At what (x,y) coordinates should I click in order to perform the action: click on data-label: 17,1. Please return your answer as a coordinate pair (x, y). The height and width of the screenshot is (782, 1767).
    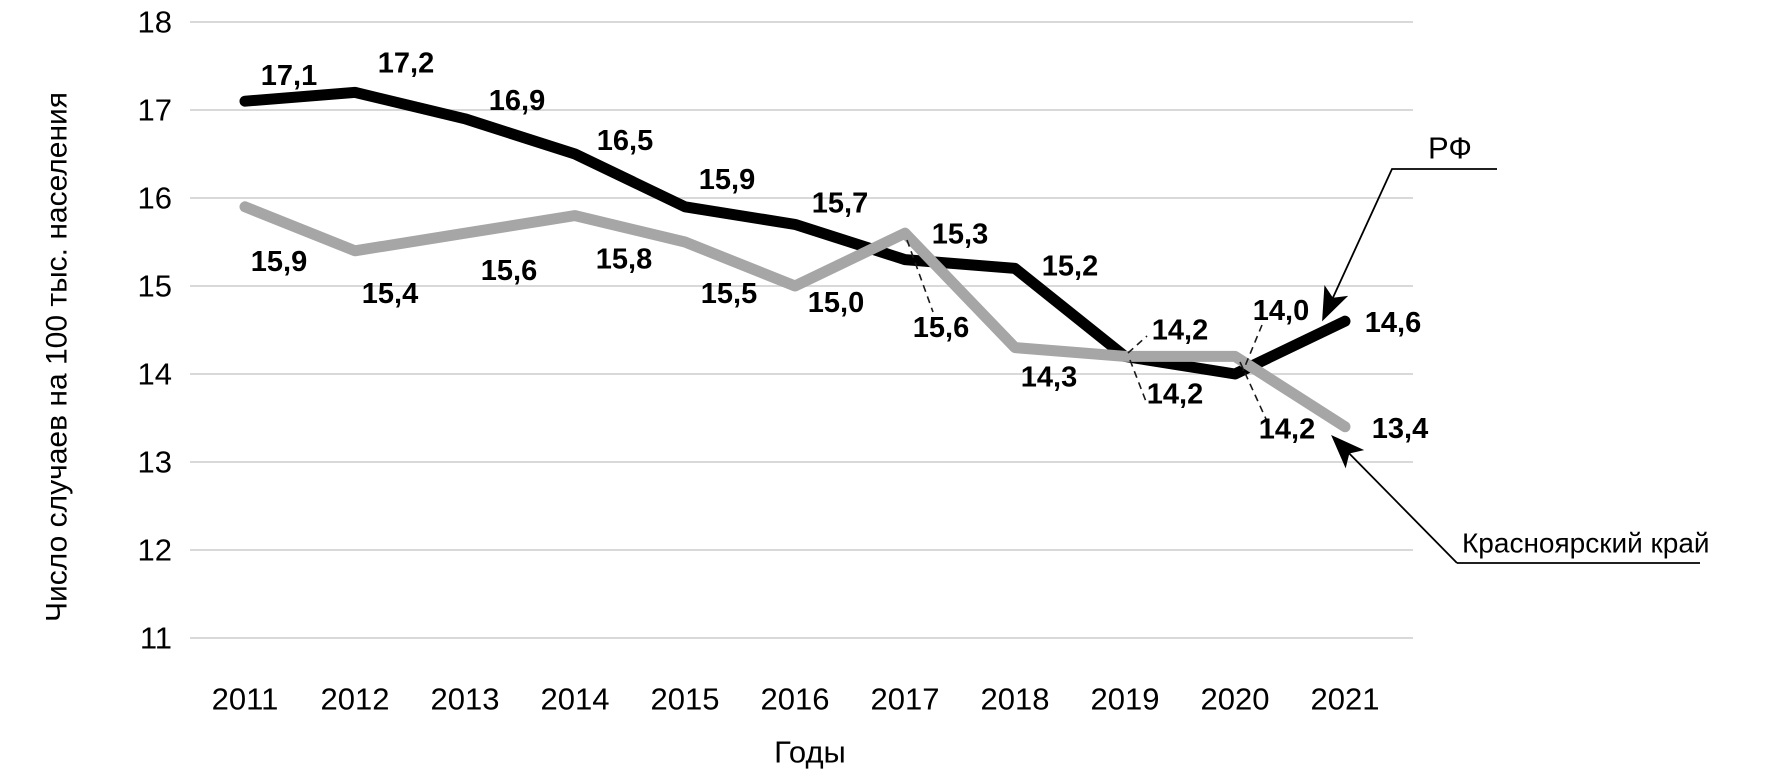
    Looking at the image, I should click on (289, 76).